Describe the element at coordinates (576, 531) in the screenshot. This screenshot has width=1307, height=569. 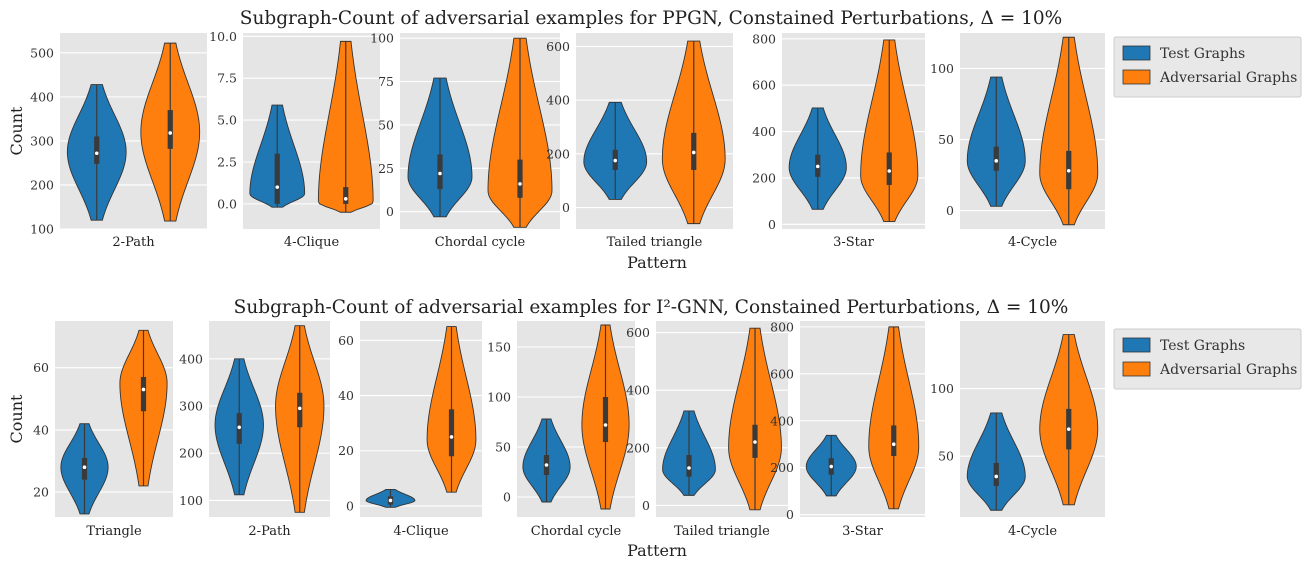
I see `x-tick-label: Chordal cycle` at that location.